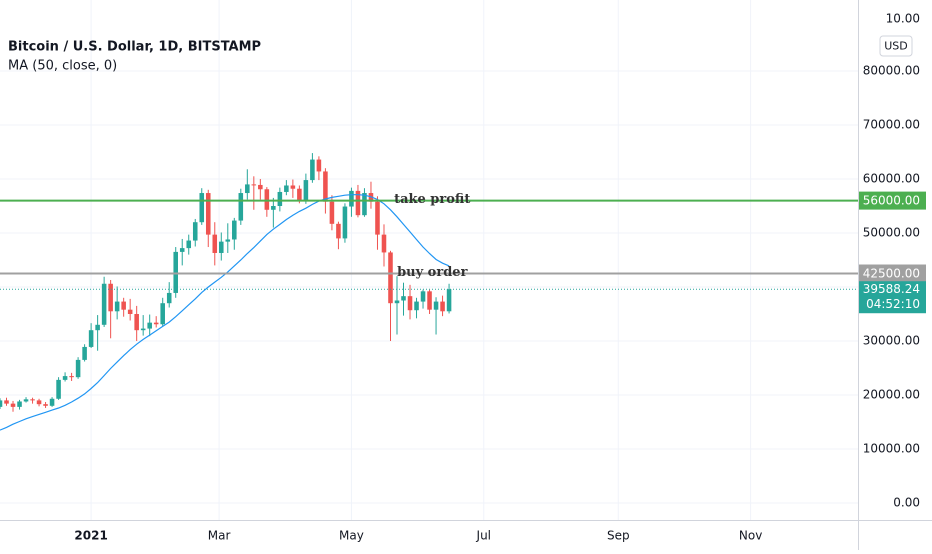 The height and width of the screenshot is (554, 932). Describe the element at coordinates (903, 19) in the screenshot. I see `axis-top-label: 10.00` at that location.